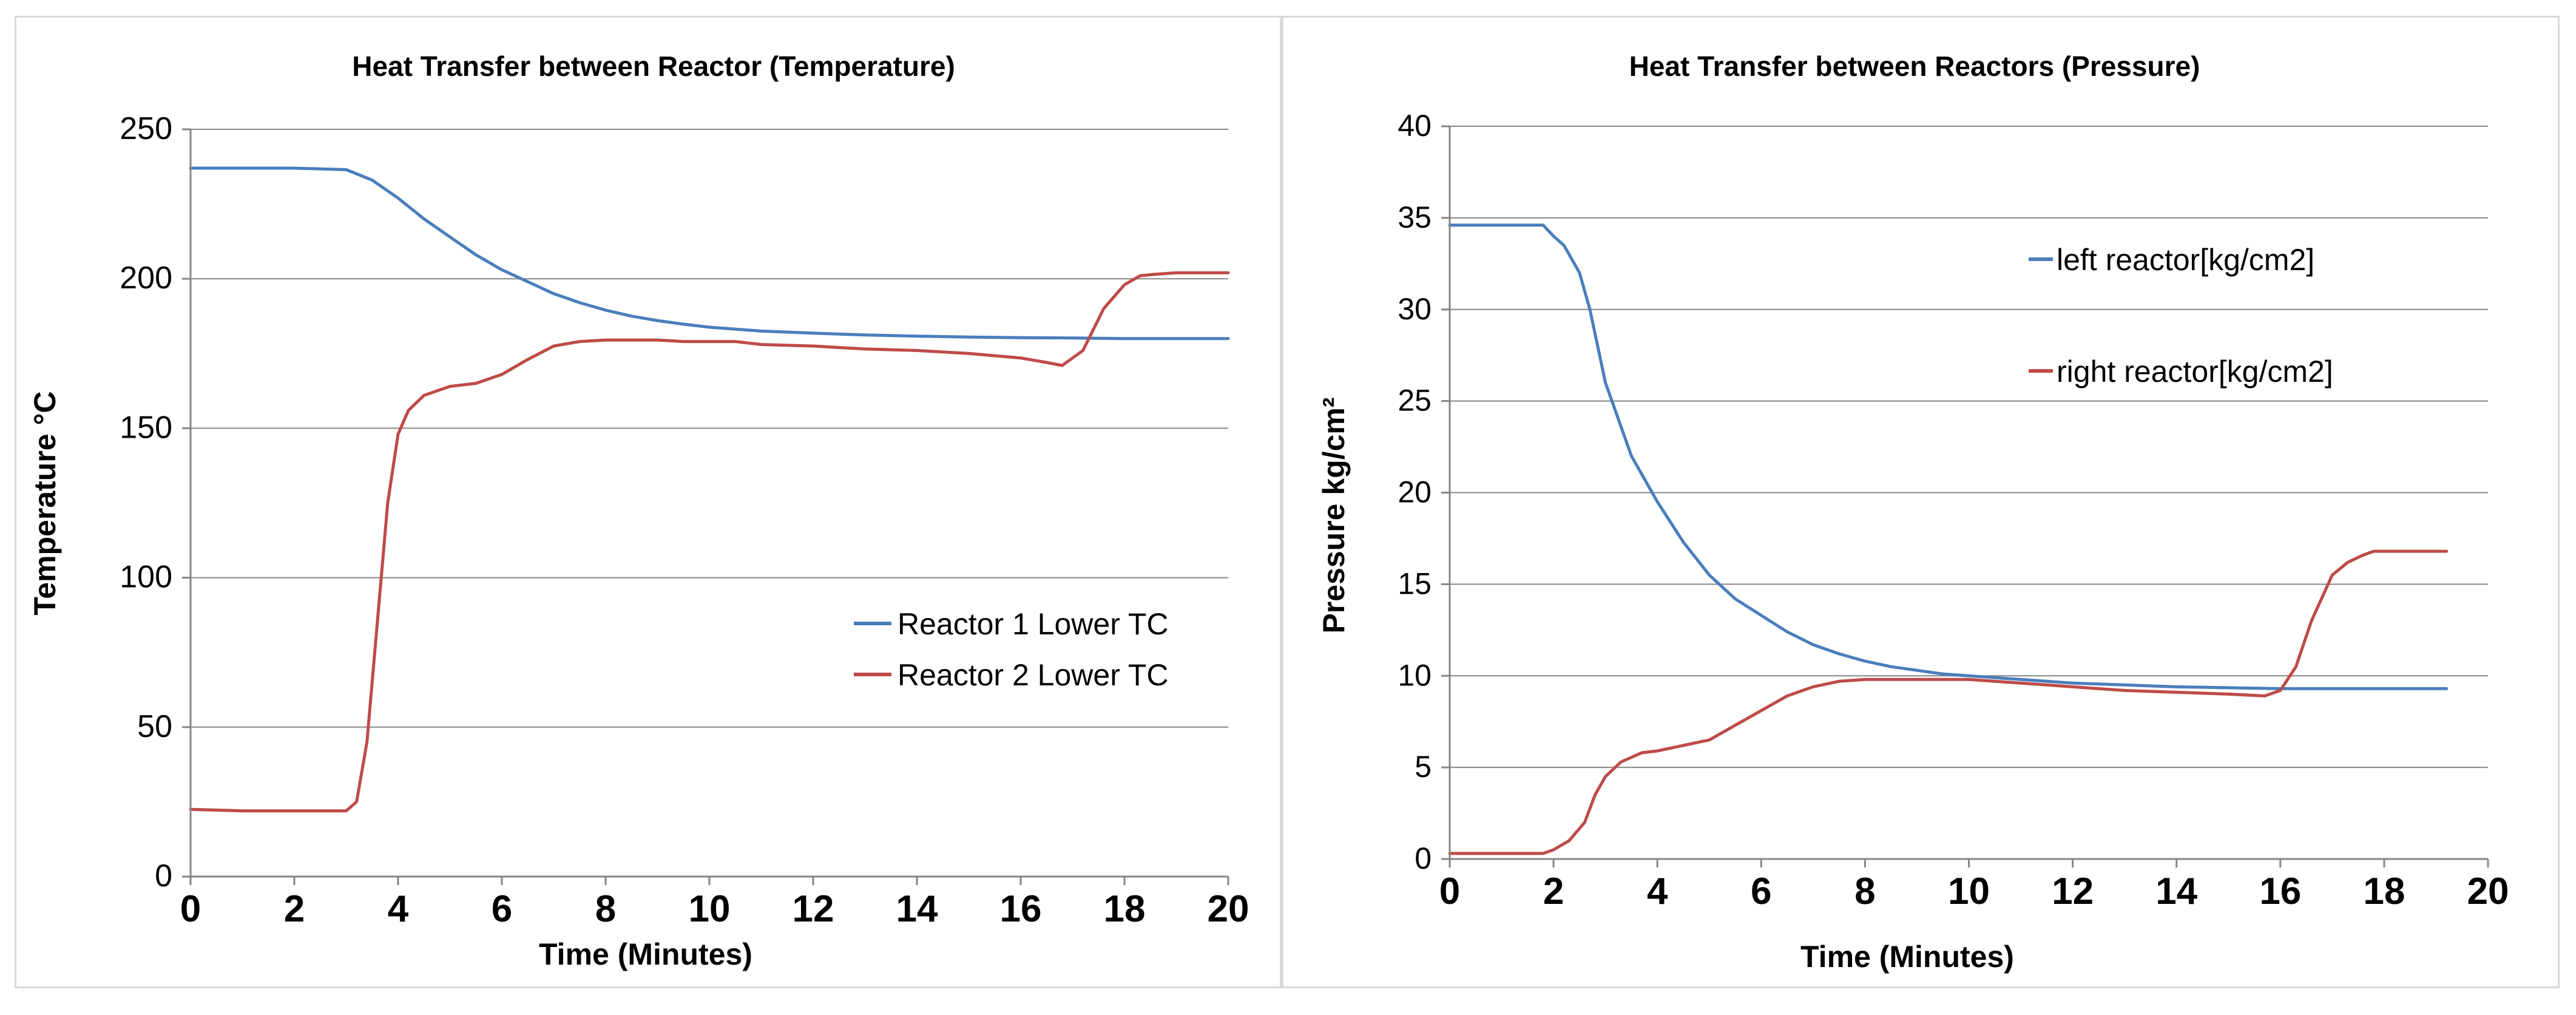 The height and width of the screenshot is (1015, 2576). What do you see at coordinates (1415, 492) in the screenshot?
I see `pressure-y-tick-label: 20` at bounding box center [1415, 492].